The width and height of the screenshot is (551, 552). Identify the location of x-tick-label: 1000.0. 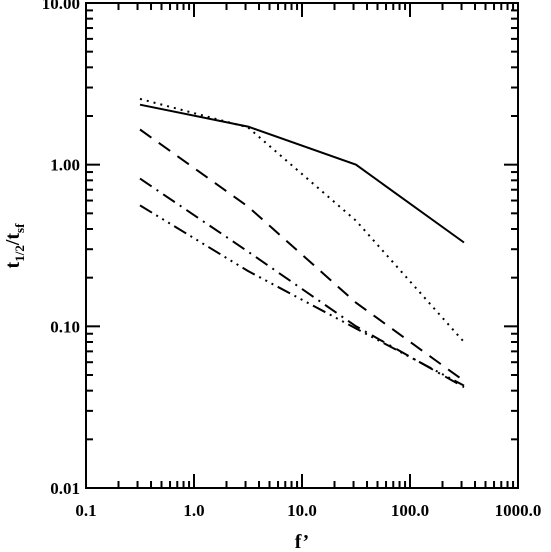
(518, 510).